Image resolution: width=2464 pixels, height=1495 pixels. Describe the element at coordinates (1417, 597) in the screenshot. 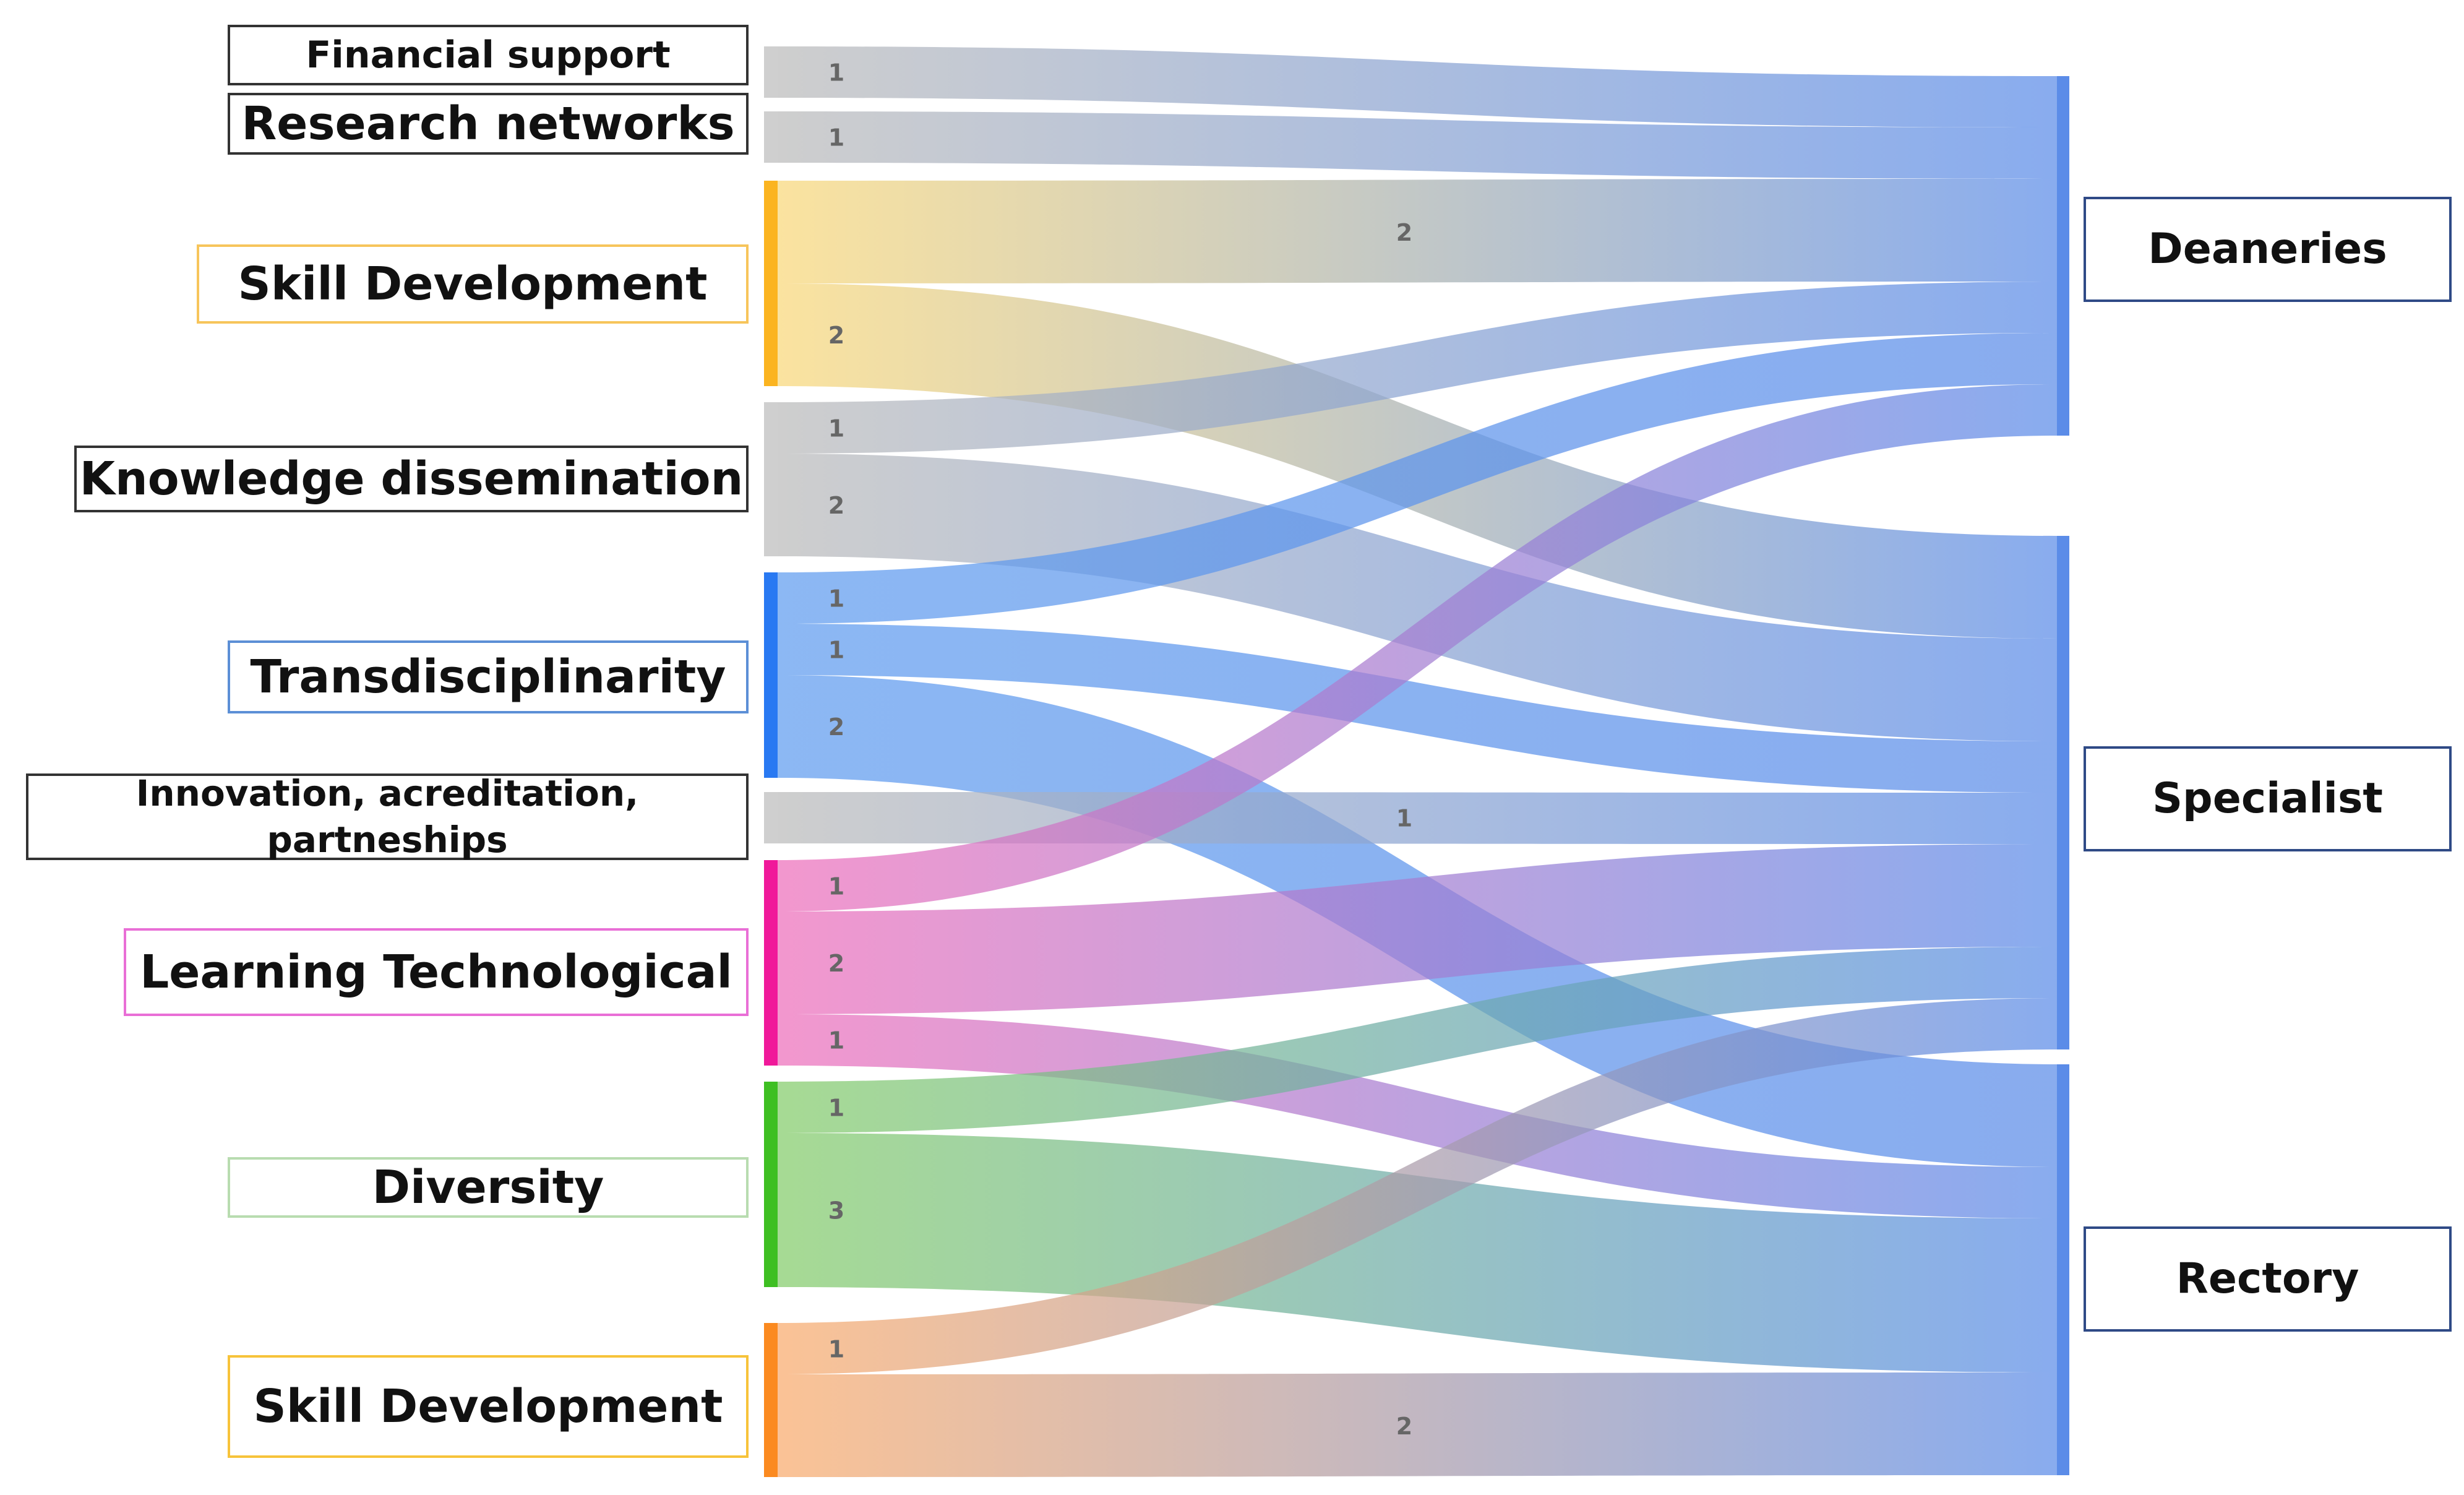

I see `flow-s3-t1` at that location.